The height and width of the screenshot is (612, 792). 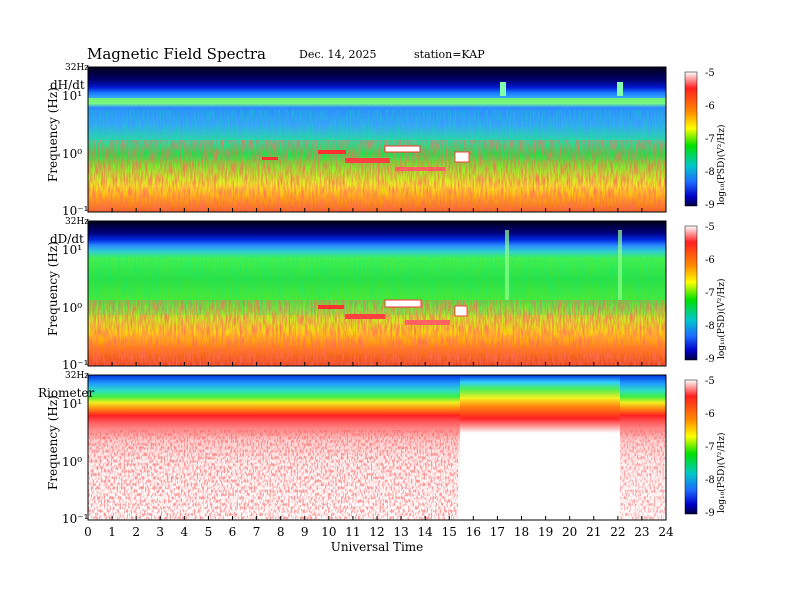 I want to click on cbar-tick-dh-dt-2: -6, so click(x=710, y=106).